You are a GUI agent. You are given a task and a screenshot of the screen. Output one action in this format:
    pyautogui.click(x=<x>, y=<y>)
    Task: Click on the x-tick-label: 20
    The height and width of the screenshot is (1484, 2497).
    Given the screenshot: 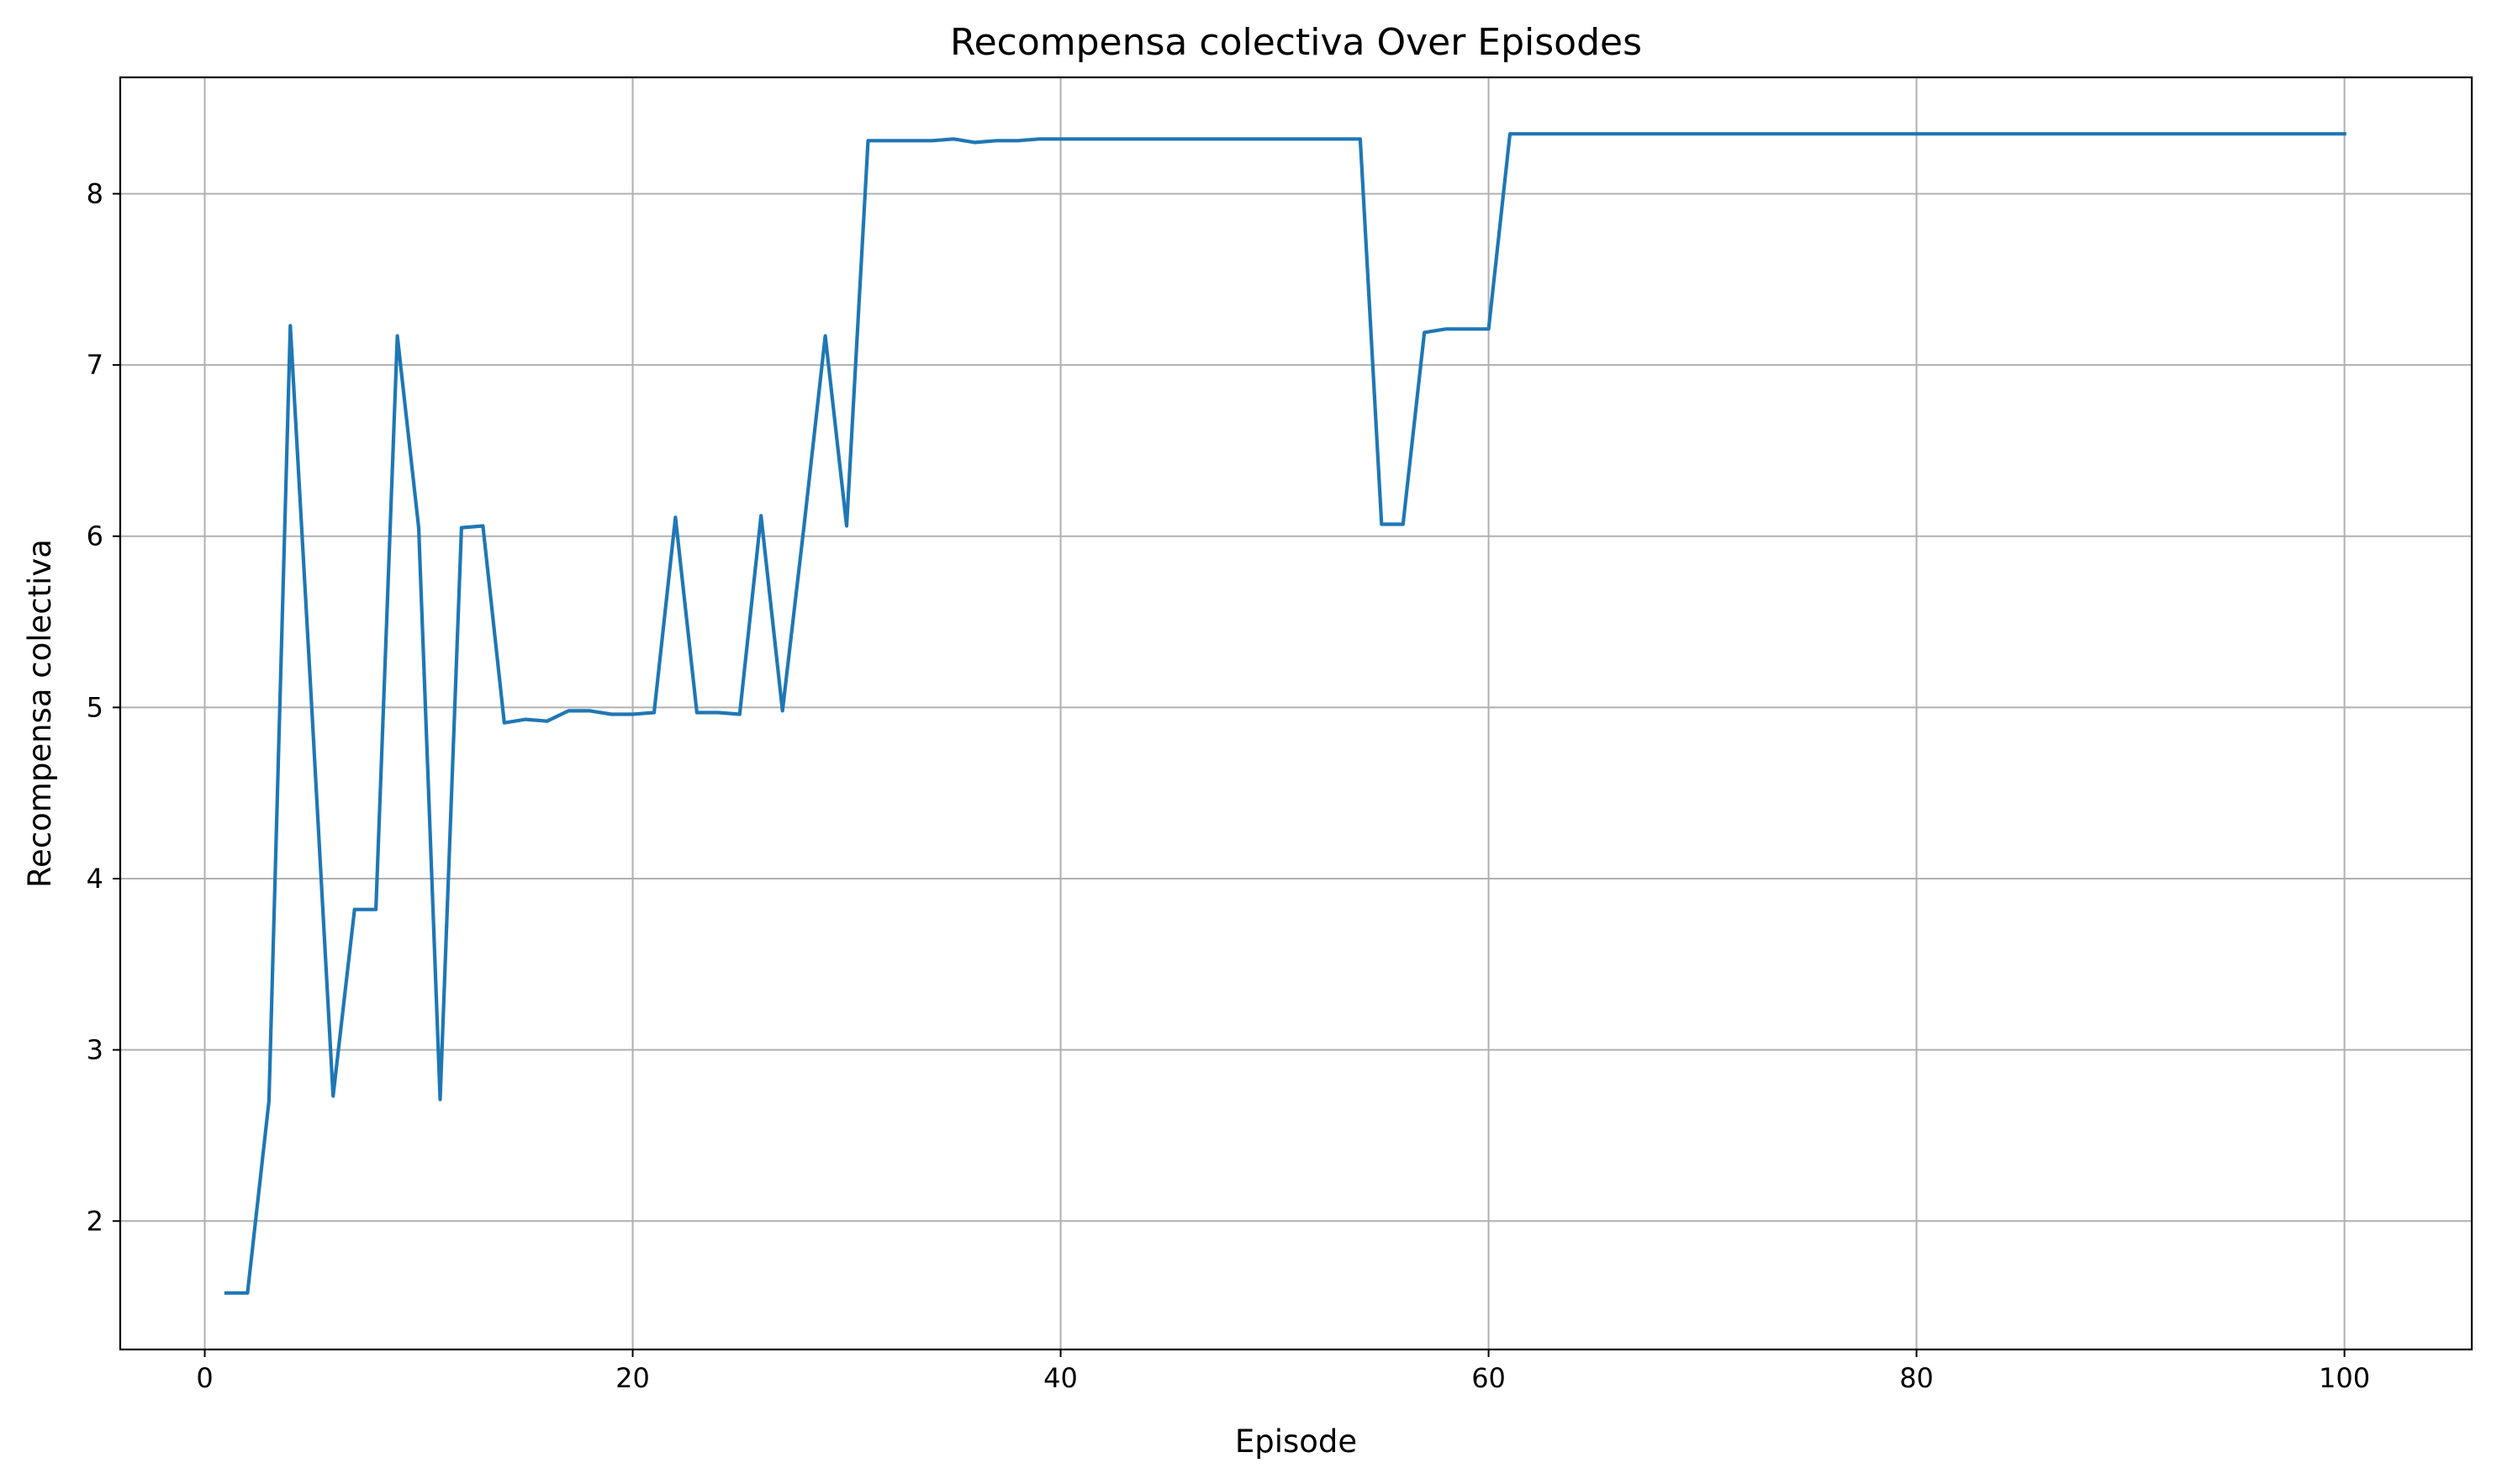 What is the action you would take?
    pyautogui.click(x=632, y=1378)
    